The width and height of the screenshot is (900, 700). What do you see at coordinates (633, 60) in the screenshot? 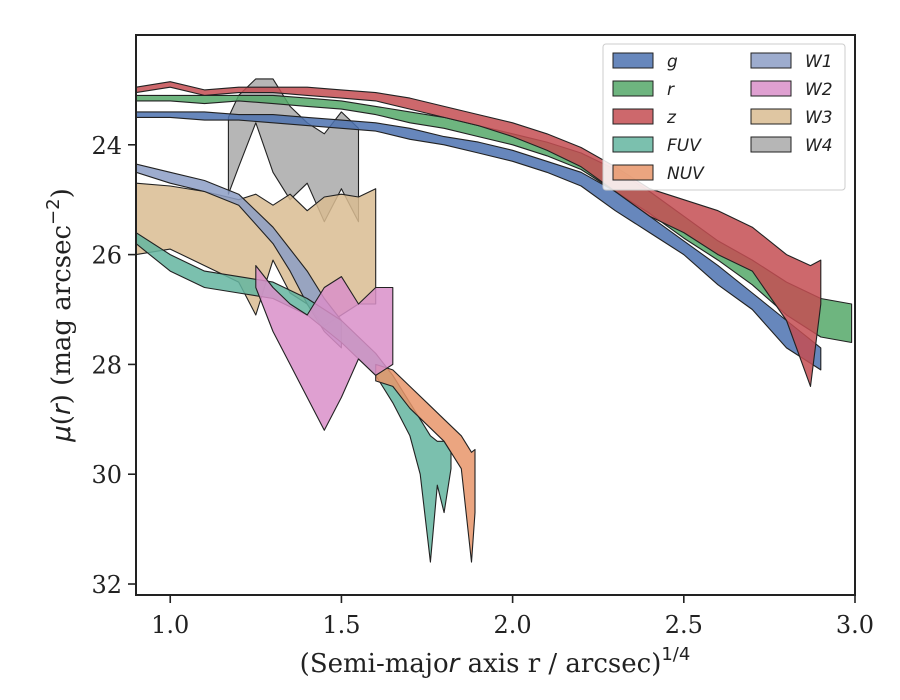
I see `legend-swatch-g` at bounding box center [633, 60].